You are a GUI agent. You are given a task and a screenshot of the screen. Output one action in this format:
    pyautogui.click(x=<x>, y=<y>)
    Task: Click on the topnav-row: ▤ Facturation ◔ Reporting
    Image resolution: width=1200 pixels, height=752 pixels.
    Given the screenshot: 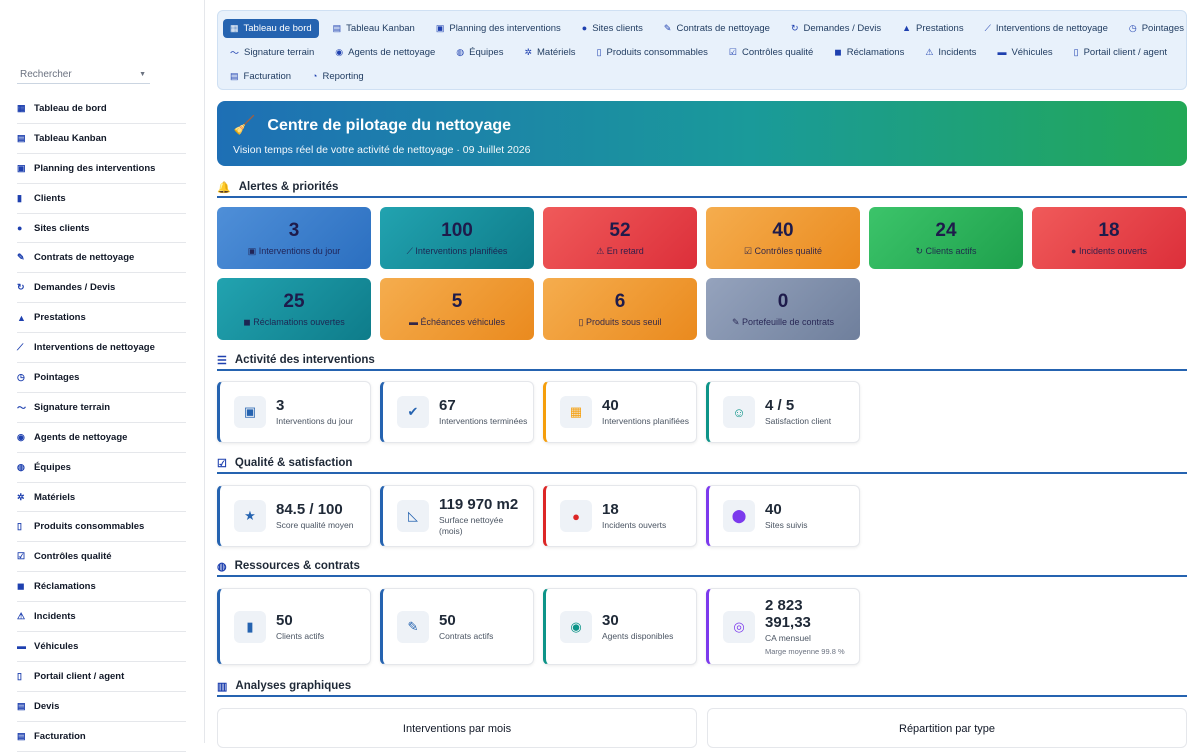 What is the action you would take?
    pyautogui.click(x=702, y=76)
    